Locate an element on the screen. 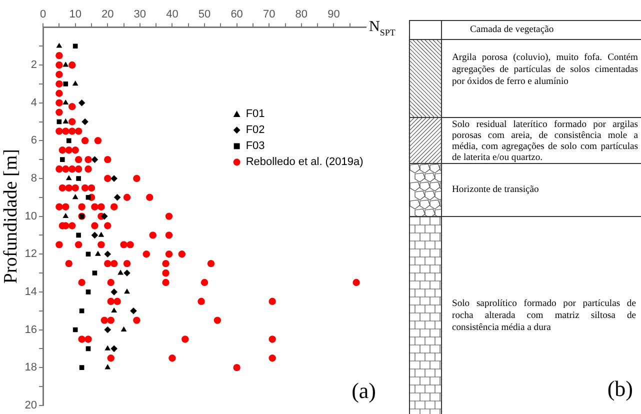 The width and height of the screenshot is (641, 414). text: Solo saprolítico formado por partículas de rocha alterada com matriz siltosa de consistência média a dura is located at coordinates (544, 316).